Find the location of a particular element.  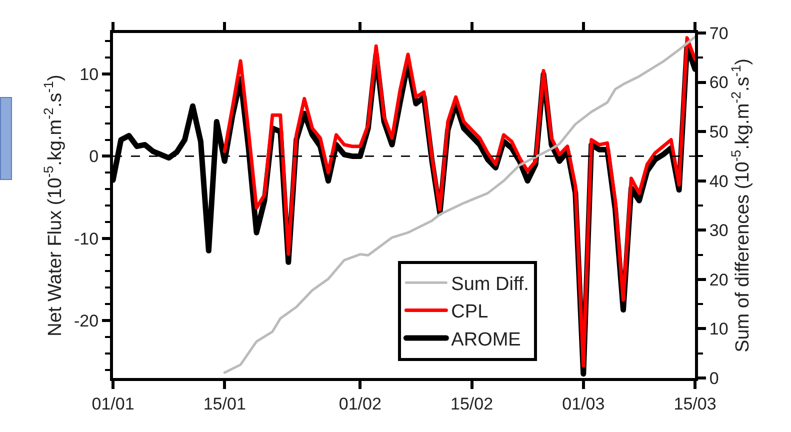

y-tick-label: 10 is located at coordinates (89, 74).